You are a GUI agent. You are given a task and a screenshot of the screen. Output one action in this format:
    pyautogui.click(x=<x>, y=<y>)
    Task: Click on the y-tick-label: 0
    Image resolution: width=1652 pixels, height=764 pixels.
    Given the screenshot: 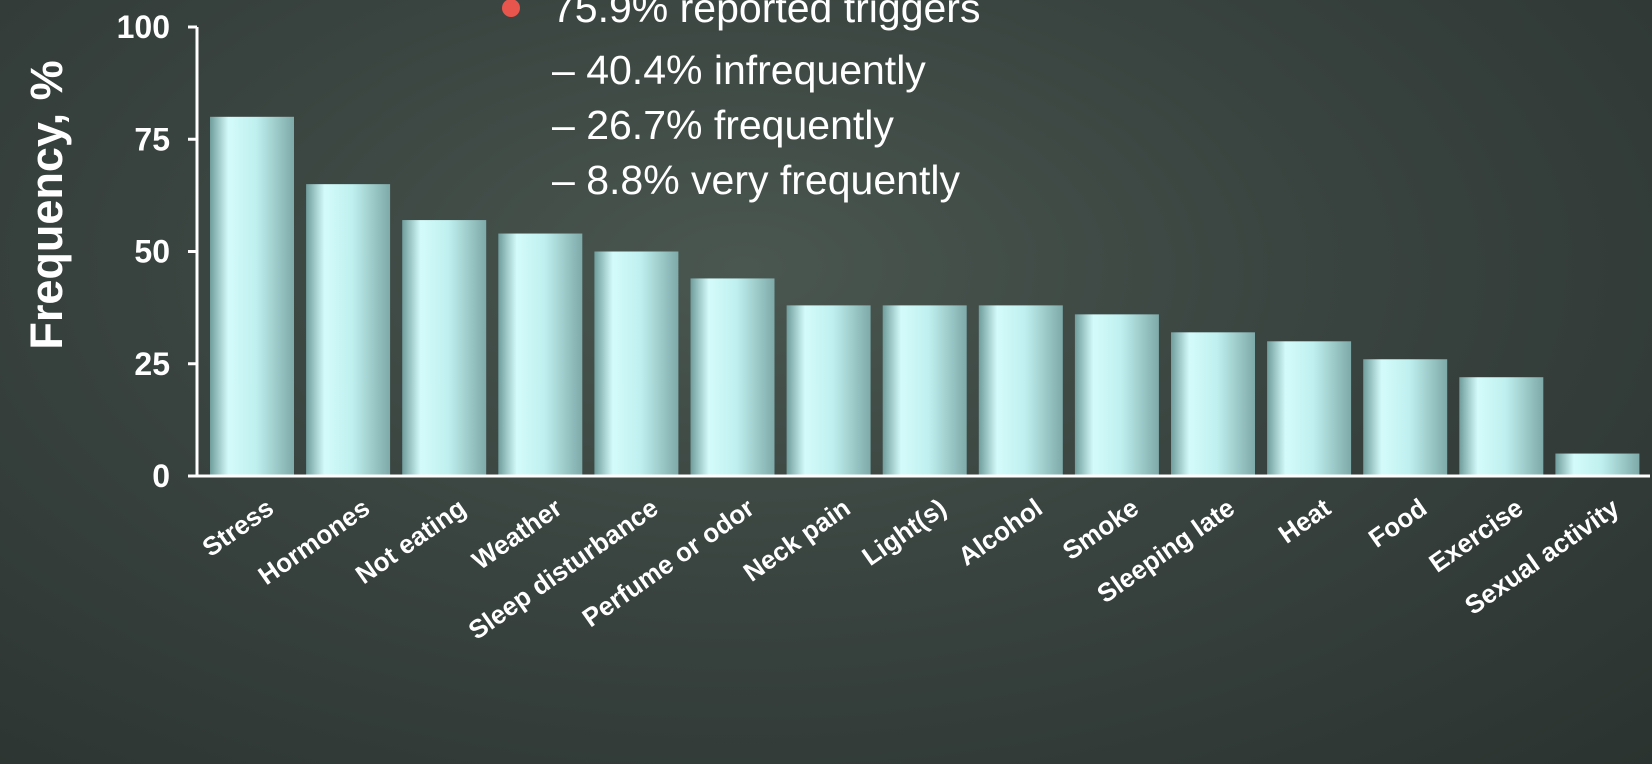 What is the action you would take?
    pyautogui.click(x=161, y=476)
    